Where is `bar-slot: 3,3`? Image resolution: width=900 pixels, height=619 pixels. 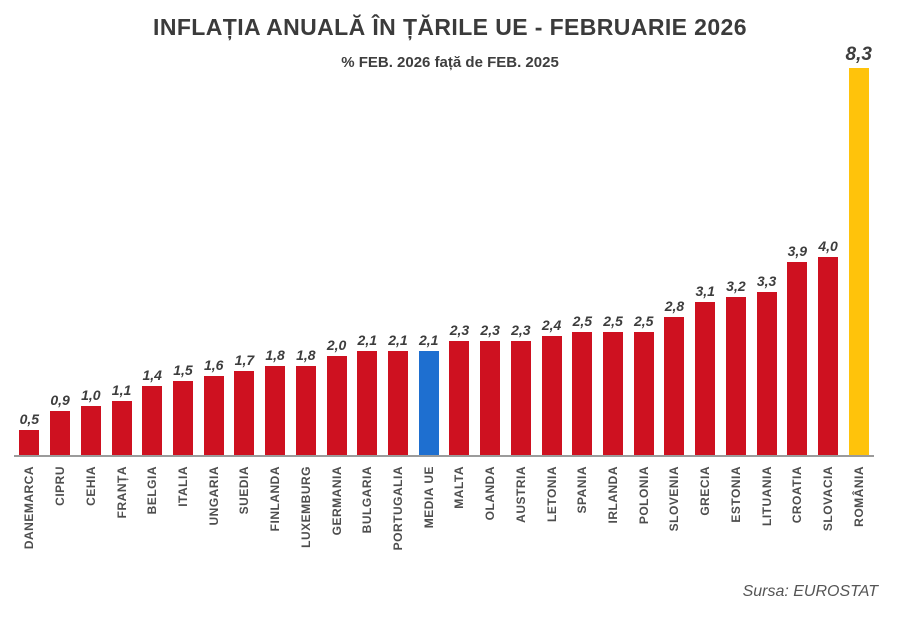
bar-slot: 3,3 is located at coordinates (766, 250).